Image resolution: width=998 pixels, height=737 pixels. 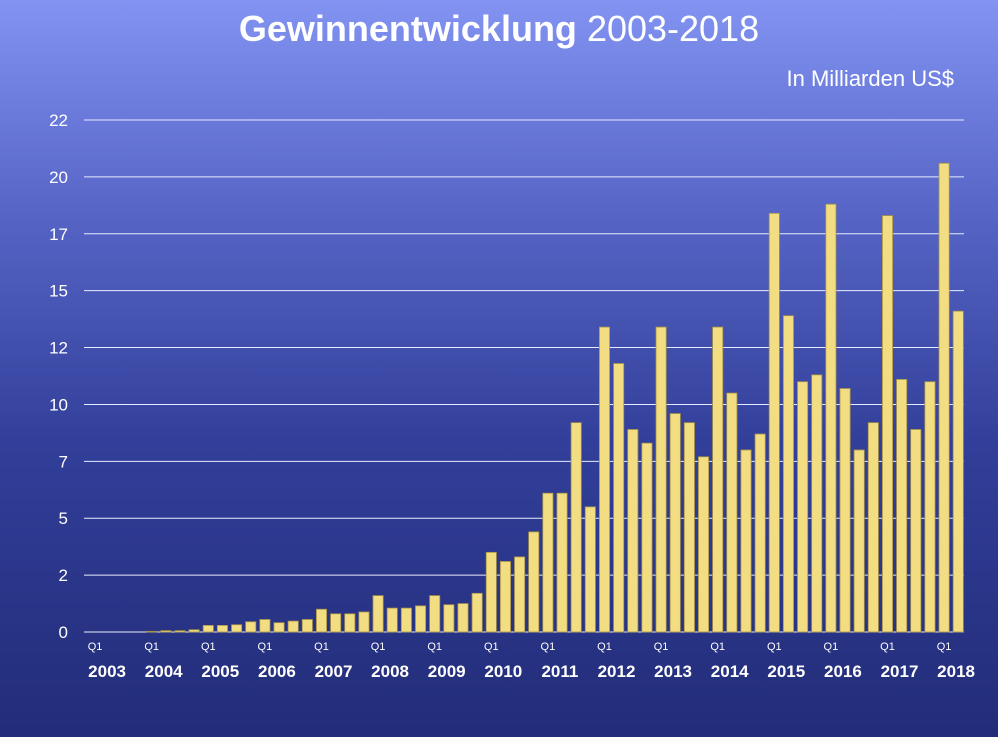 I want to click on chart-title-bold: Gewinnentwicklung, so click(x=407, y=28).